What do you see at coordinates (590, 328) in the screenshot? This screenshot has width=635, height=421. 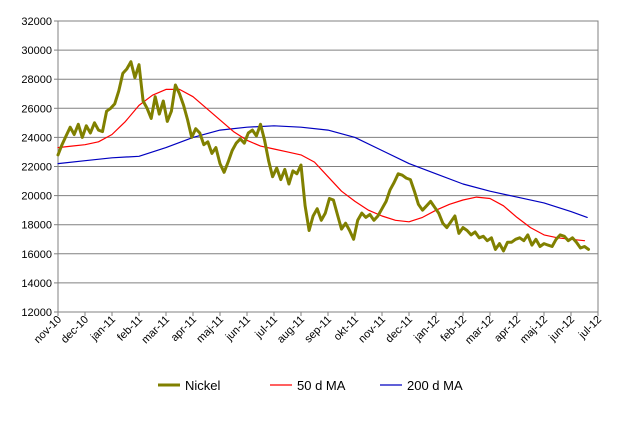 I see `x-tick-label: jul-12` at bounding box center [590, 328].